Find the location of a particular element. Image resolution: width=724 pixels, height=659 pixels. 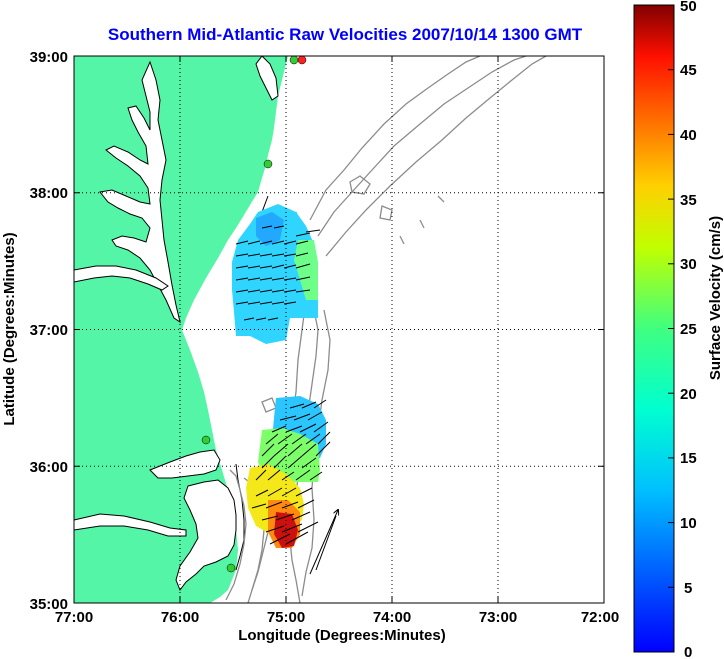

delaware-bay is located at coordinates (267, 78).